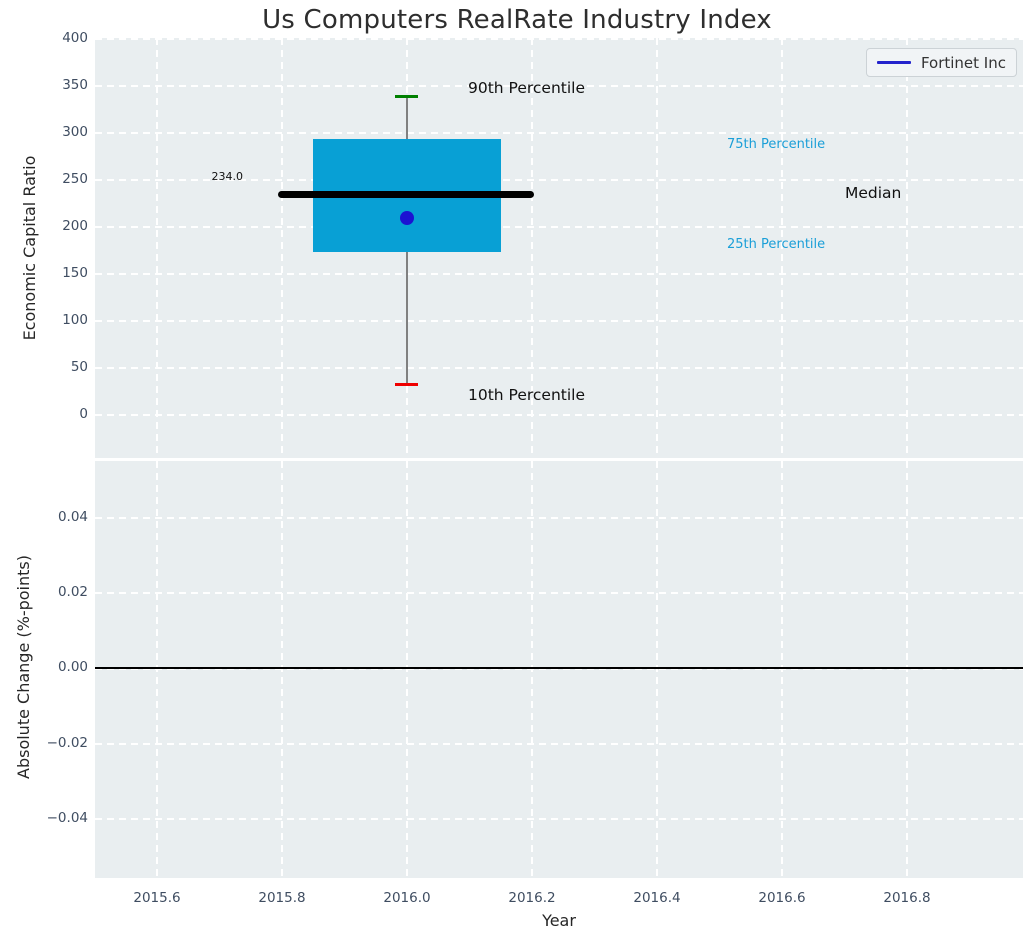  Describe the element at coordinates (75, 132) in the screenshot. I see `ytick-top: 300` at that location.